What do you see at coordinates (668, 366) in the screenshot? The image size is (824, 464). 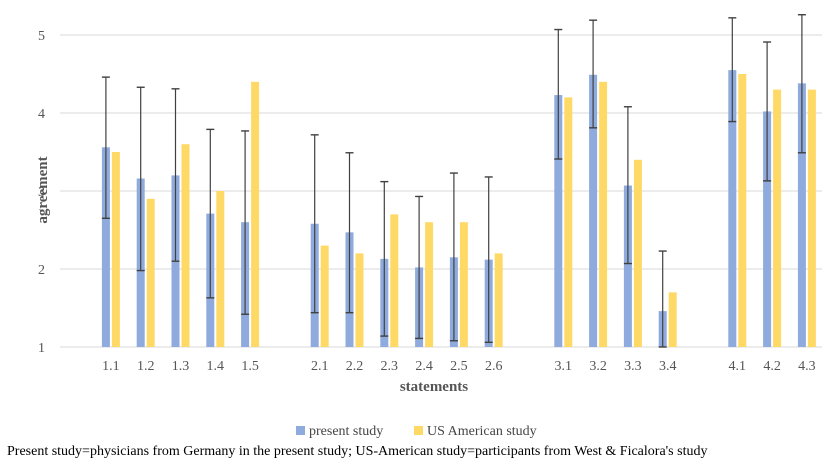 I see `x-tick-label: 3.4` at bounding box center [668, 366].